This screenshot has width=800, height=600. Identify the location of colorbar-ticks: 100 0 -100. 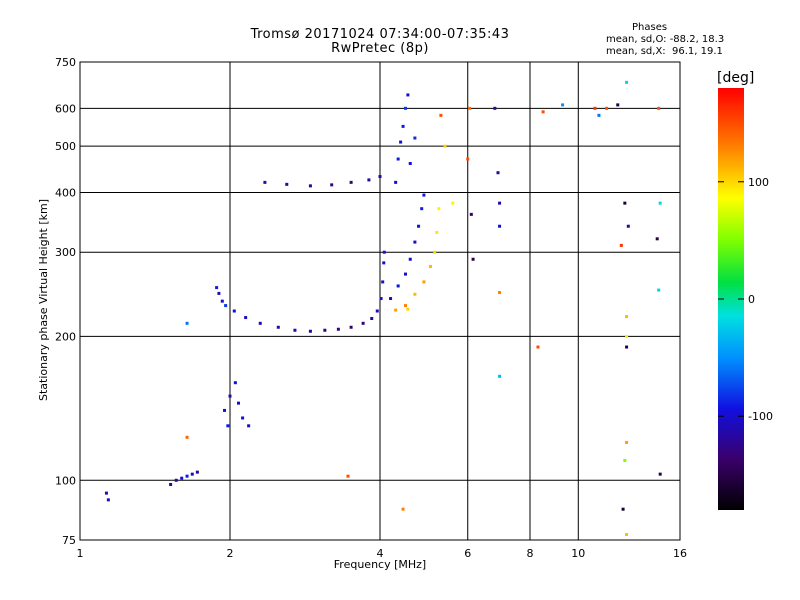
(745, 299).